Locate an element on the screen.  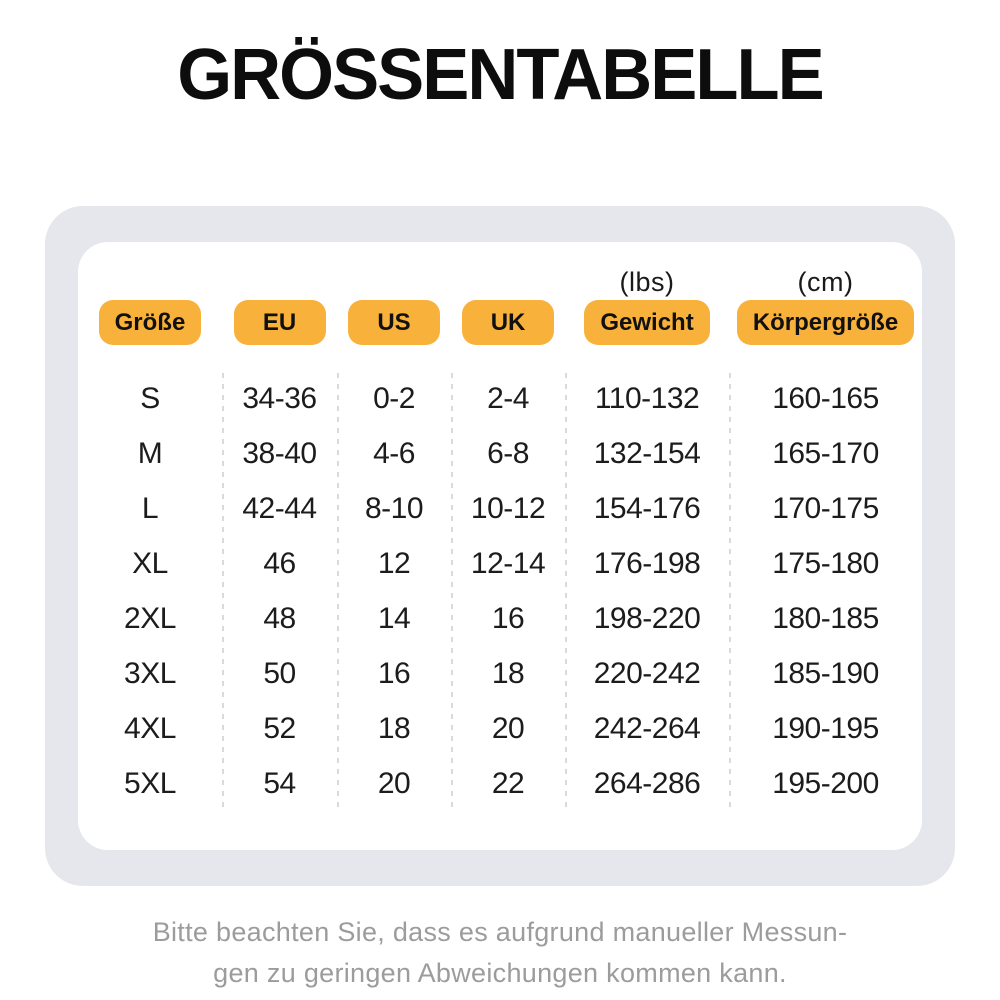
value-cell: 264-286 is located at coordinates (647, 783).